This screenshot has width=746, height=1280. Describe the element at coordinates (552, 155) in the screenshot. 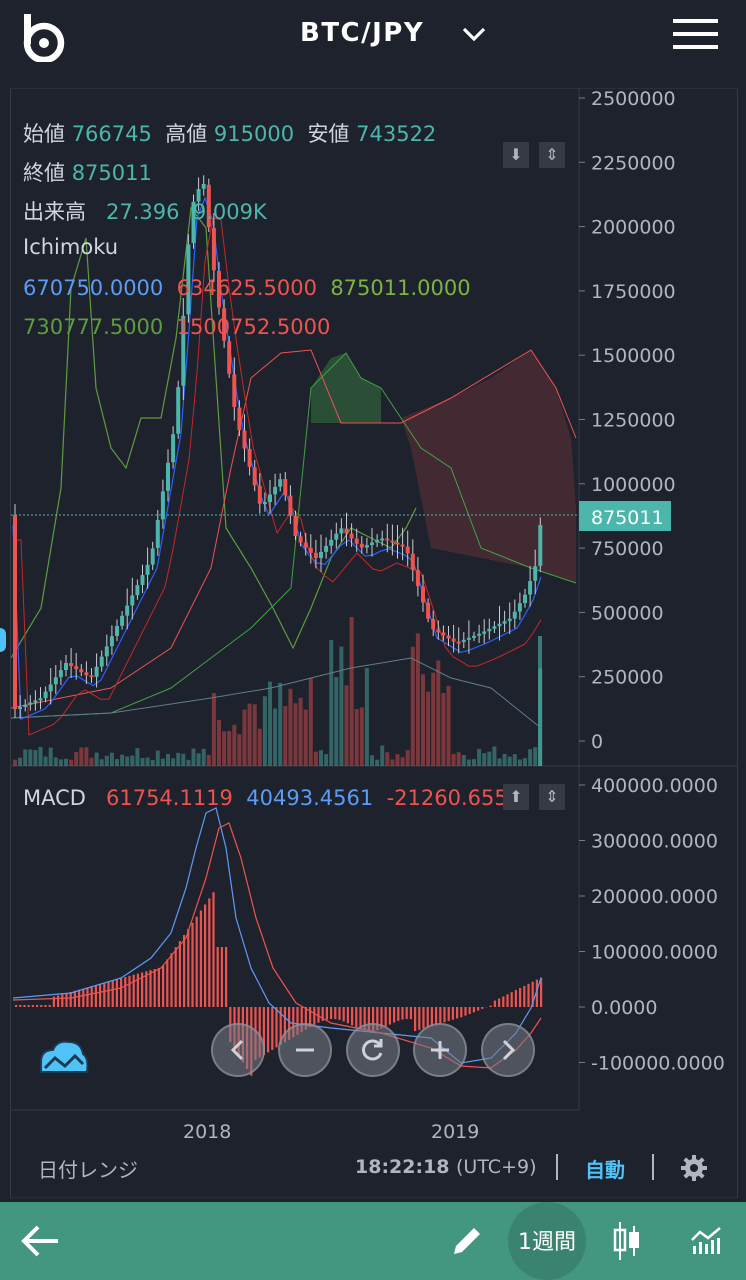

I see `move-both-button: ⇕` at that location.